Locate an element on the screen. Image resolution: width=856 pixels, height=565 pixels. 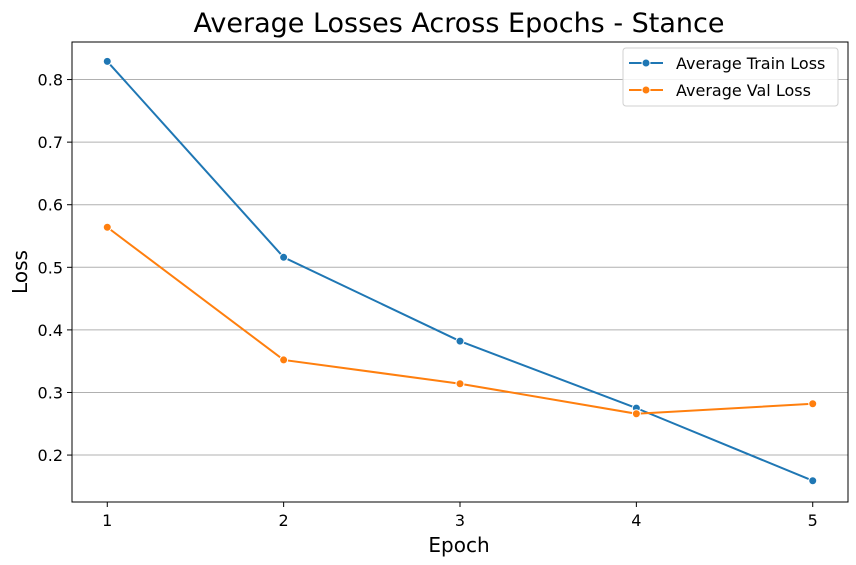
legend-item: Average Val Loss is located at coordinates (720, 90).